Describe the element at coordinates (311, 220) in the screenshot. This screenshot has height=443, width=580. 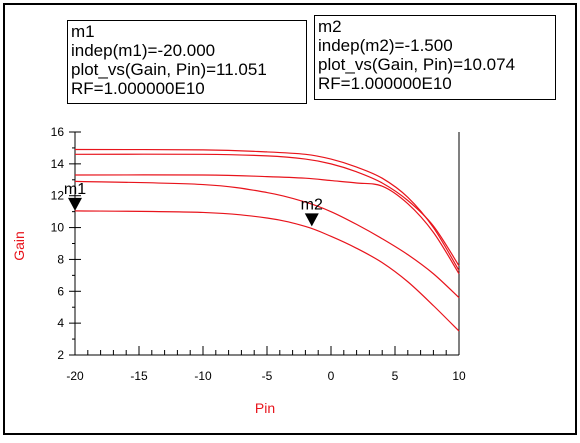
I see `marker-m2-icon` at that location.